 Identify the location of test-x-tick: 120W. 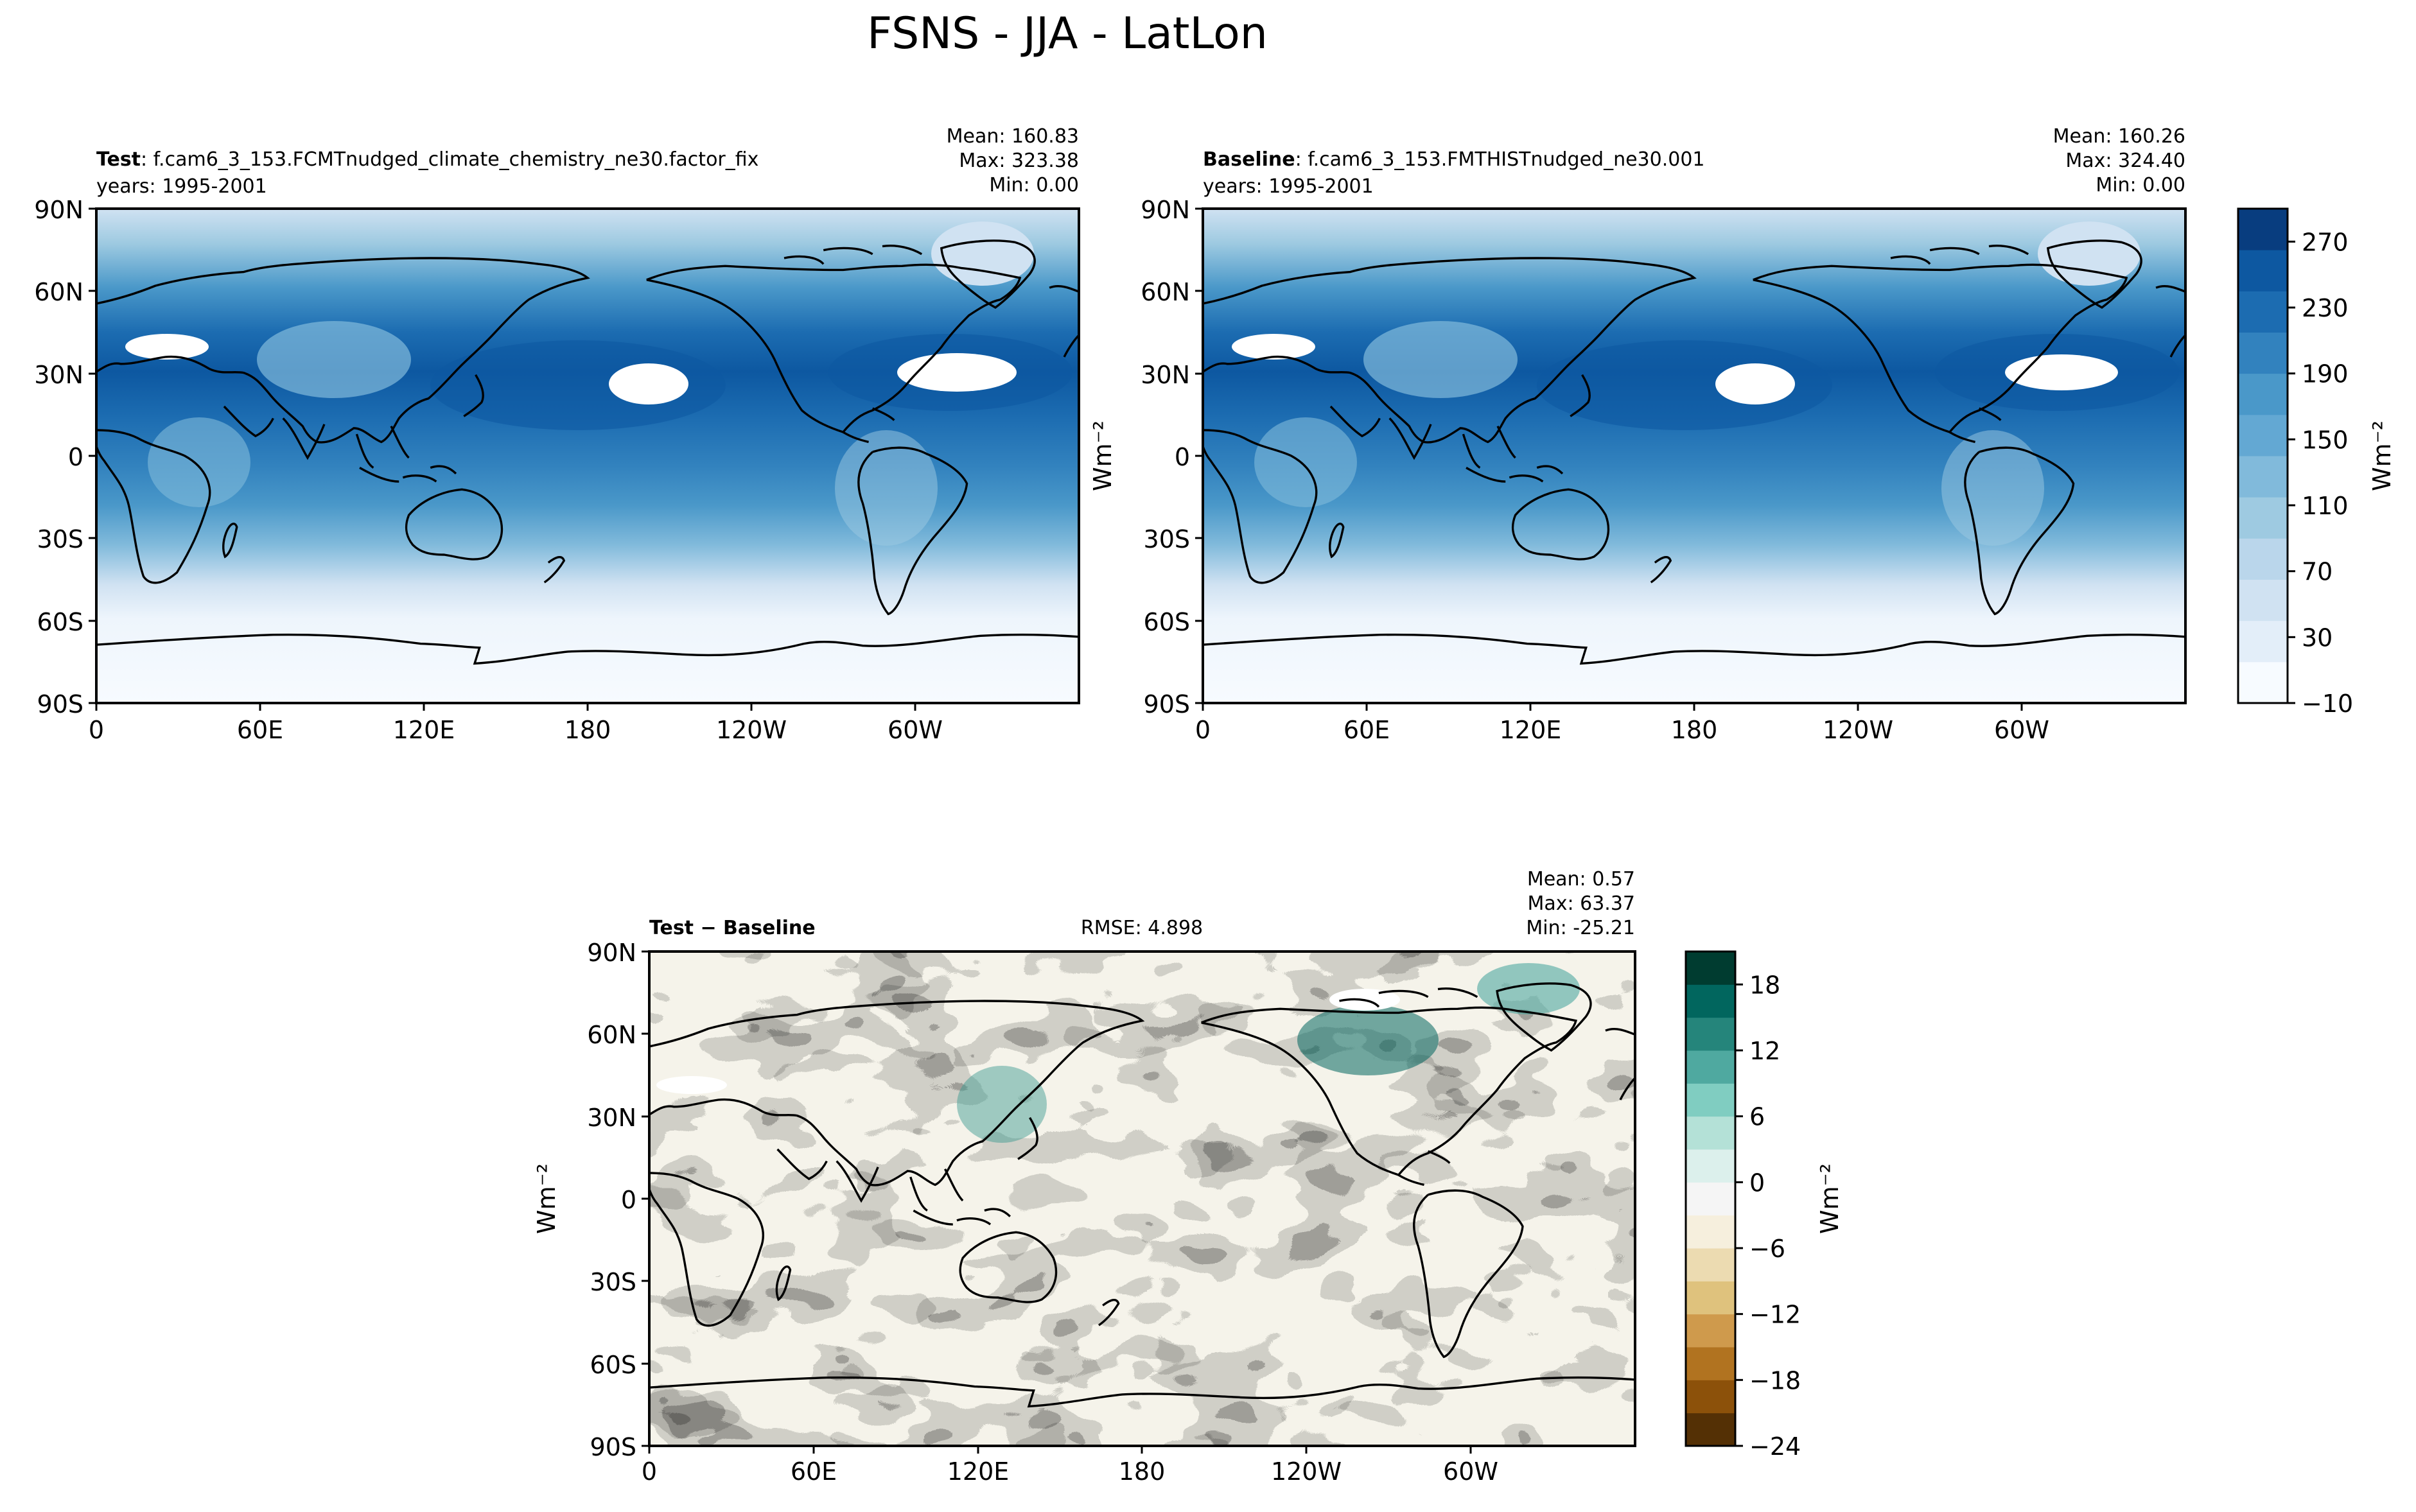
(751, 723).